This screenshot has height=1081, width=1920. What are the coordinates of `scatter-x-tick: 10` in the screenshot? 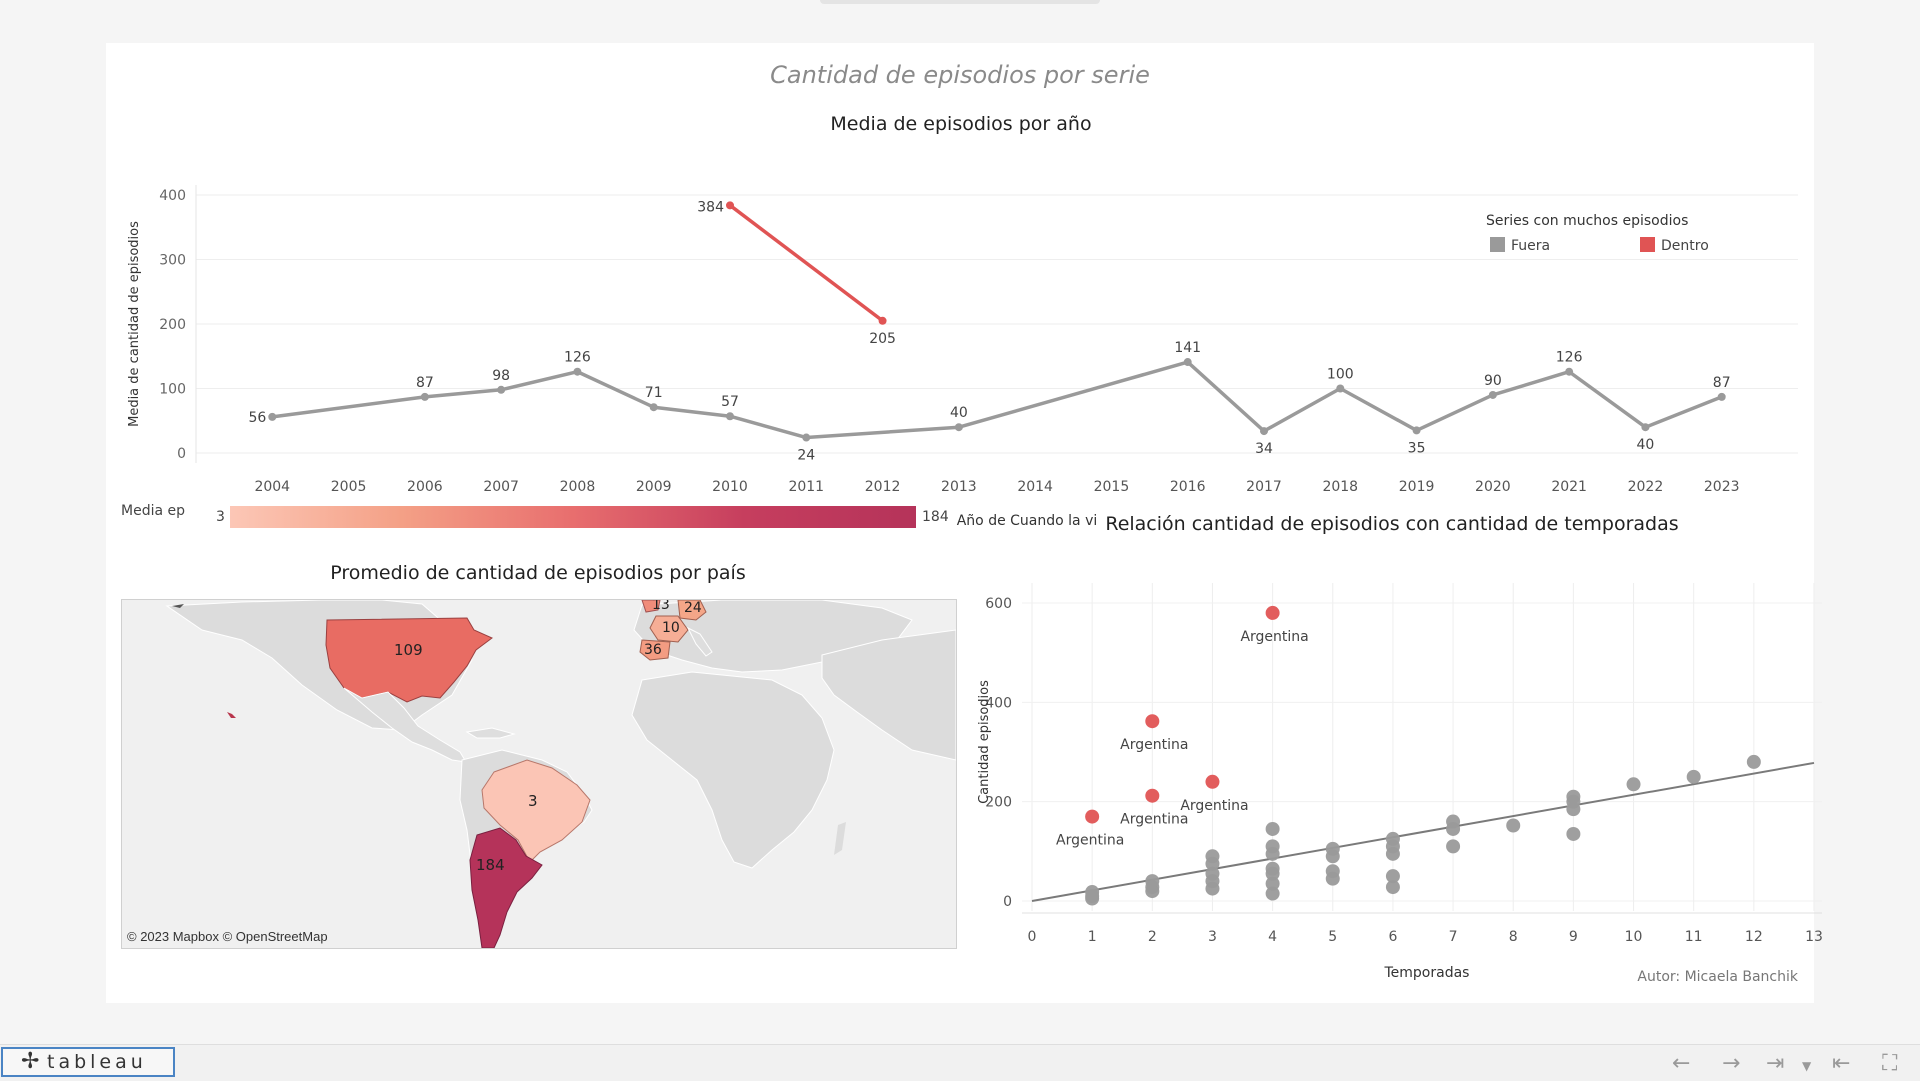 It's located at (1634, 937).